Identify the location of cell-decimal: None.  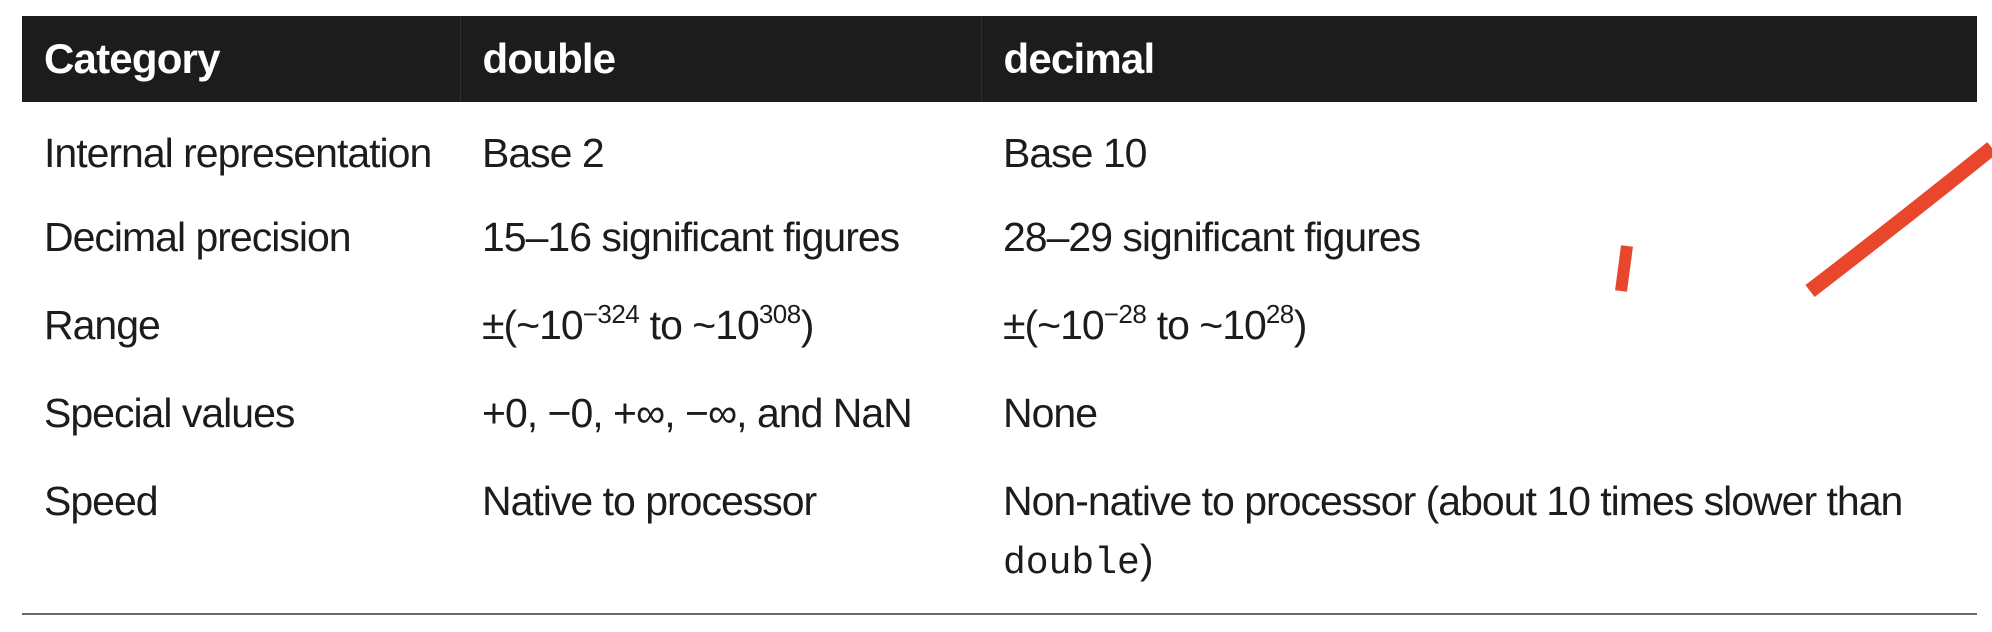
(1050, 413).